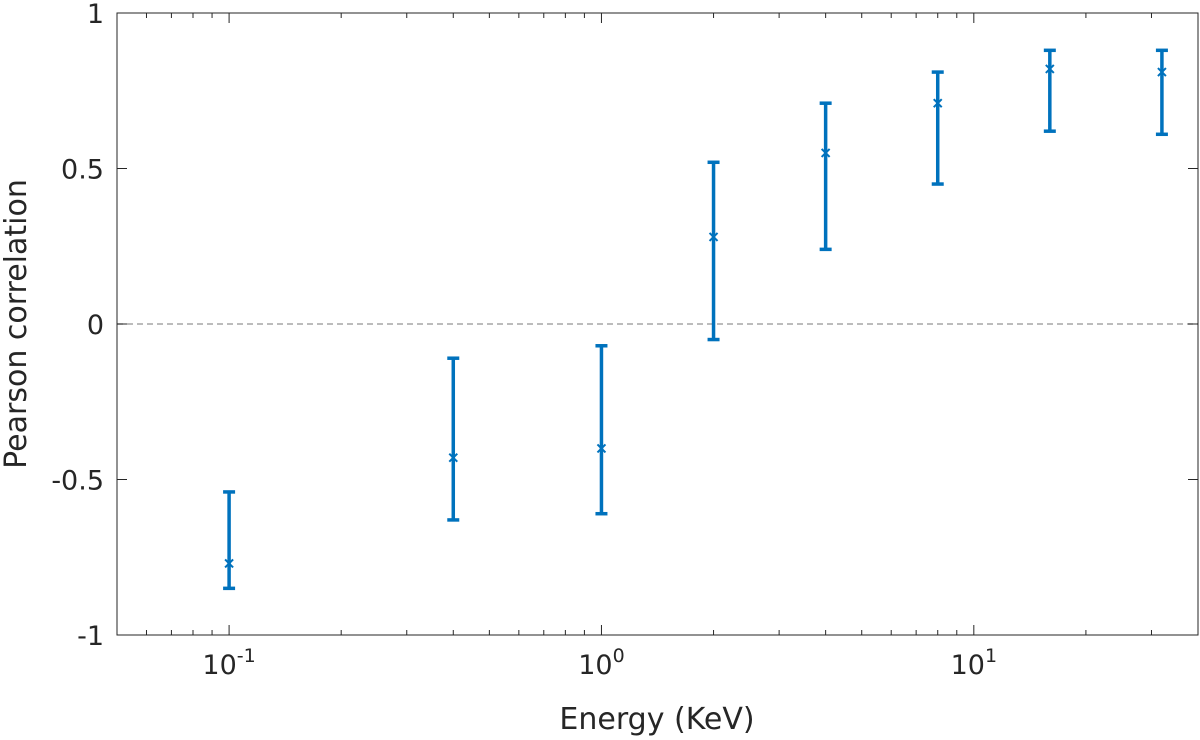 The height and width of the screenshot is (740, 1200). What do you see at coordinates (974, 663) in the screenshot?
I see `x-tick-label: 10¹` at bounding box center [974, 663].